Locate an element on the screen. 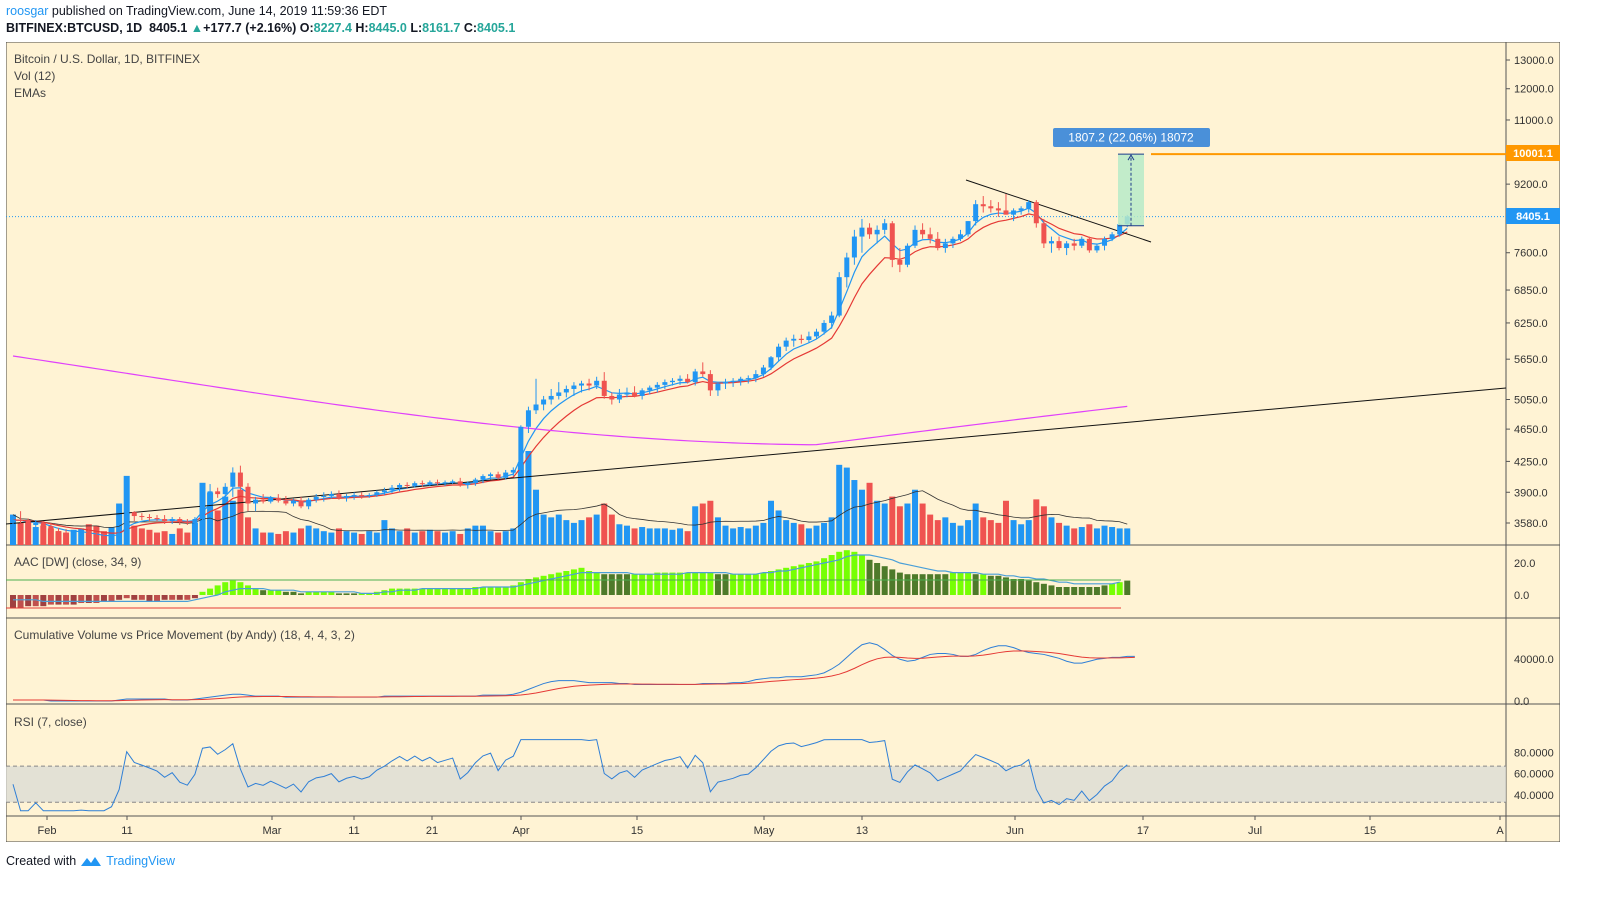  time-tick-label: Mar is located at coordinates (272, 831).